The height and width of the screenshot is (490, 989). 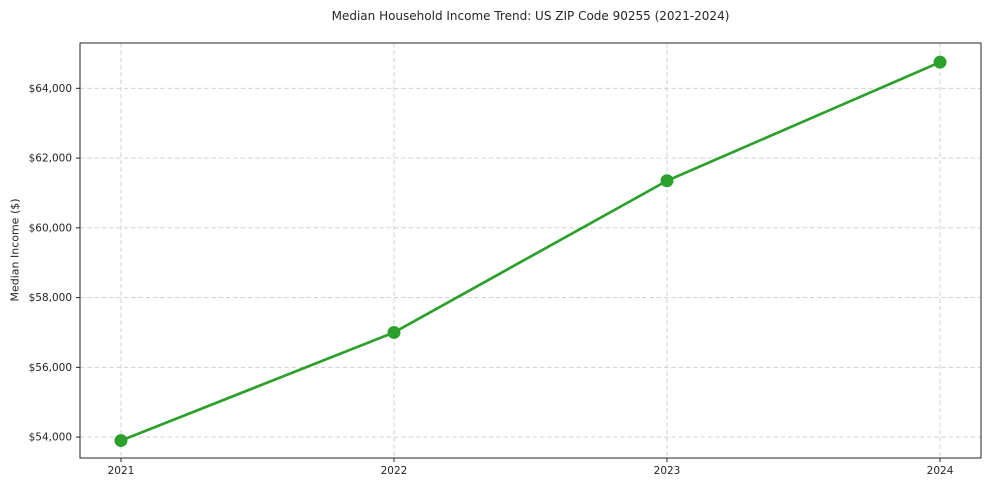 What do you see at coordinates (50, 159) in the screenshot?
I see `y-tick-label: $62,000` at bounding box center [50, 159].